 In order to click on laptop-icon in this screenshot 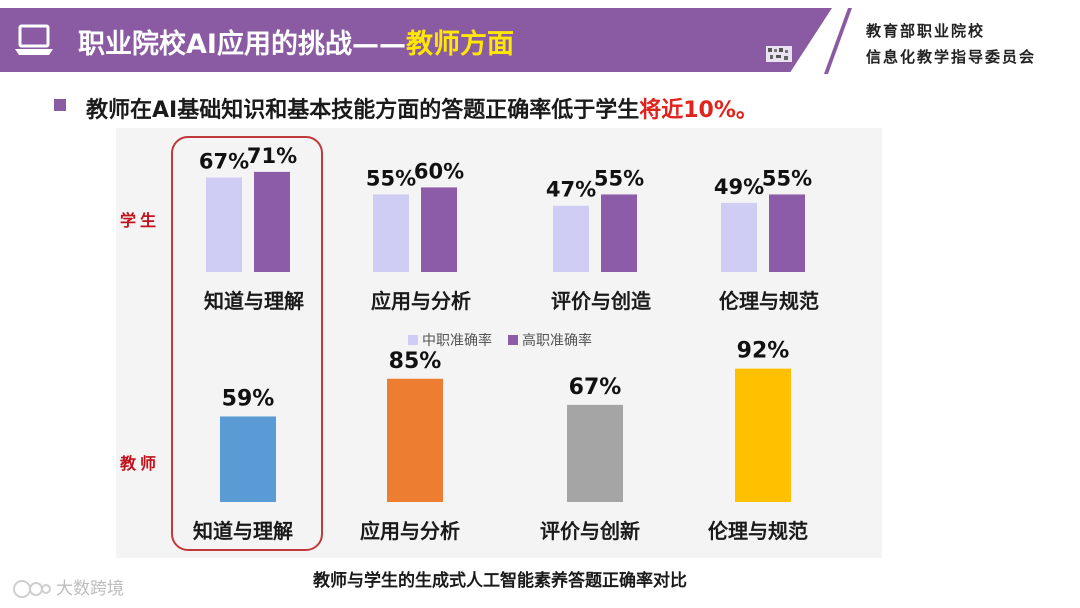, I will do `click(34, 39)`.